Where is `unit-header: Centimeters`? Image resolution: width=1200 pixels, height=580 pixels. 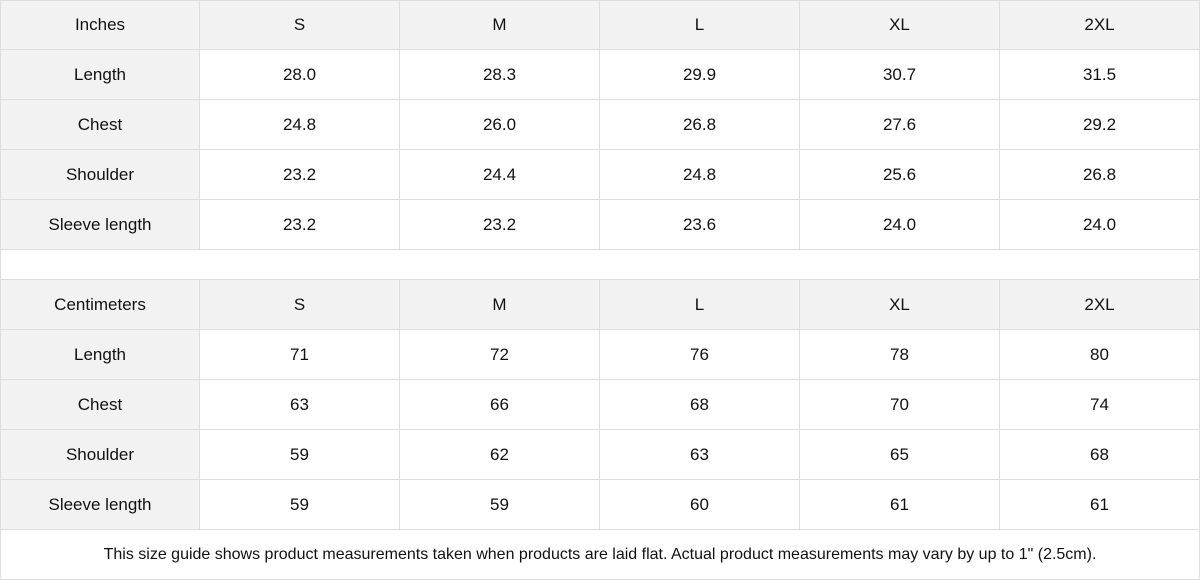 unit-header: Centimeters is located at coordinates (100, 305).